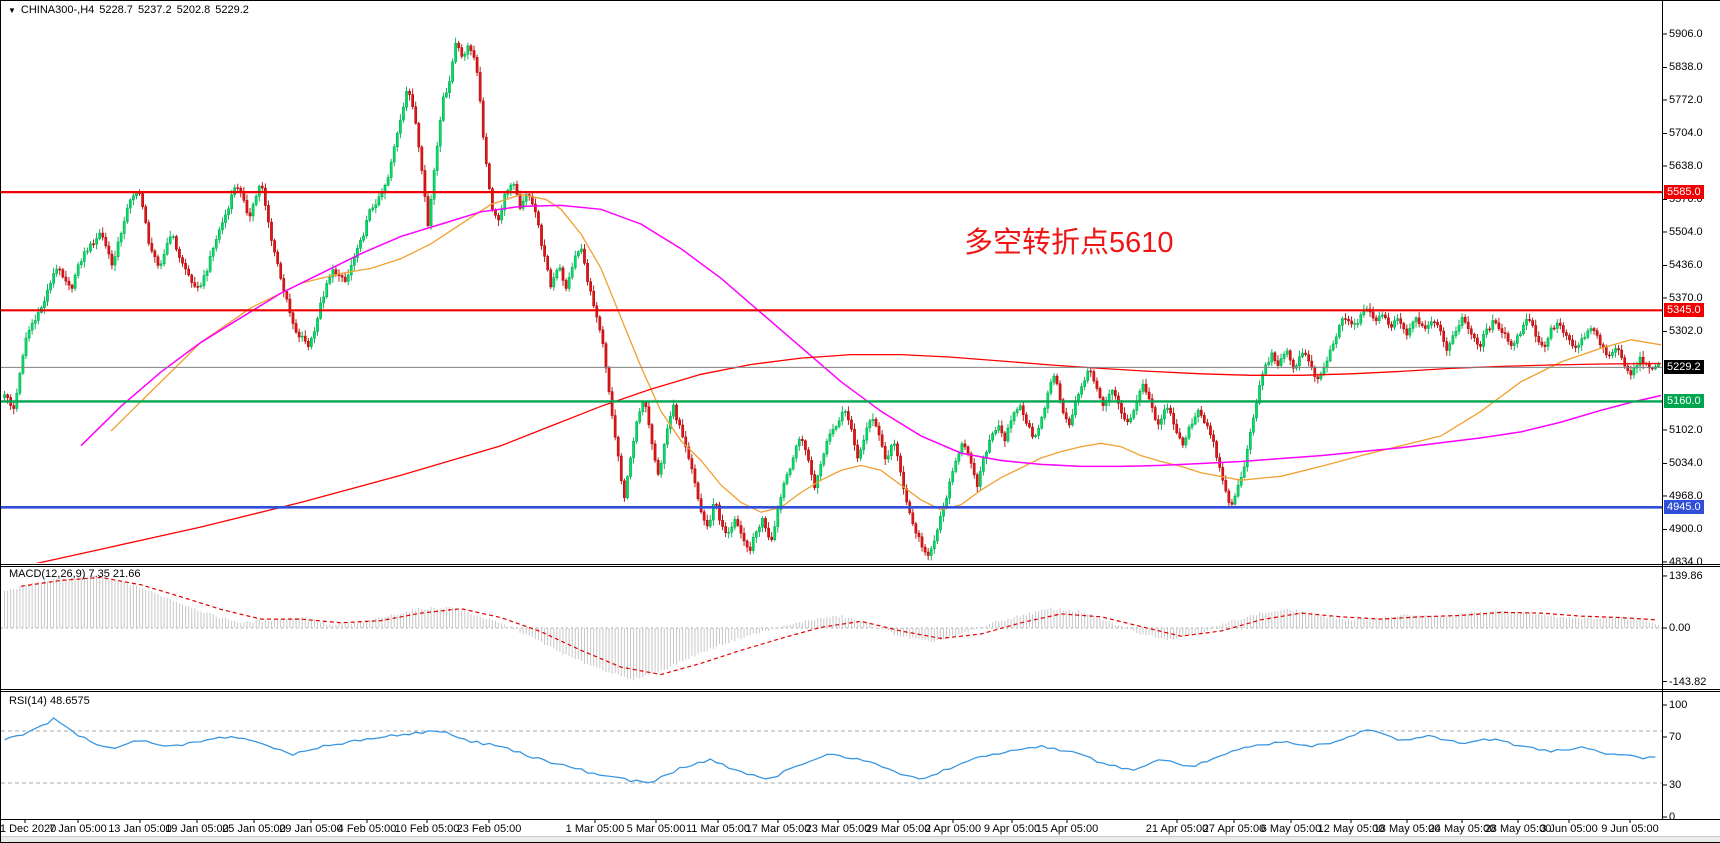  I want to click on ohlc-open: 5228.7, so click(116, 10).